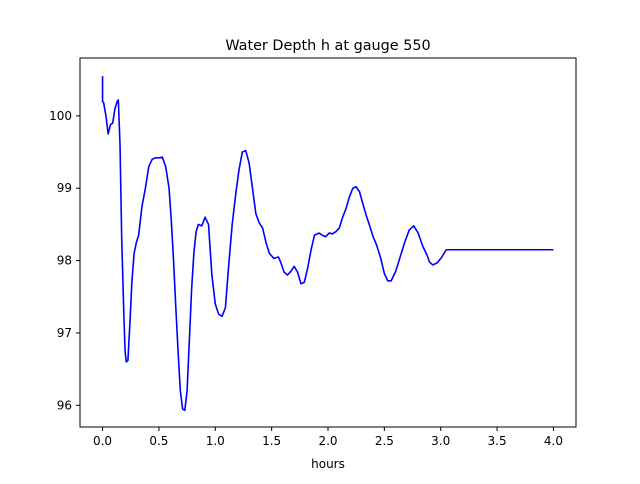 The height and width of the screenshot is (484, 640). Describe the element at coordinates (64, 333) in the screenshot. I see `y-tick-label: 97` at that location.